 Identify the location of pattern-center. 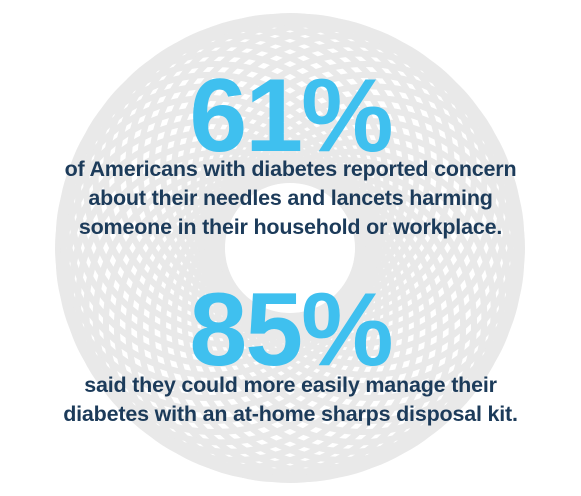
(290, 248).